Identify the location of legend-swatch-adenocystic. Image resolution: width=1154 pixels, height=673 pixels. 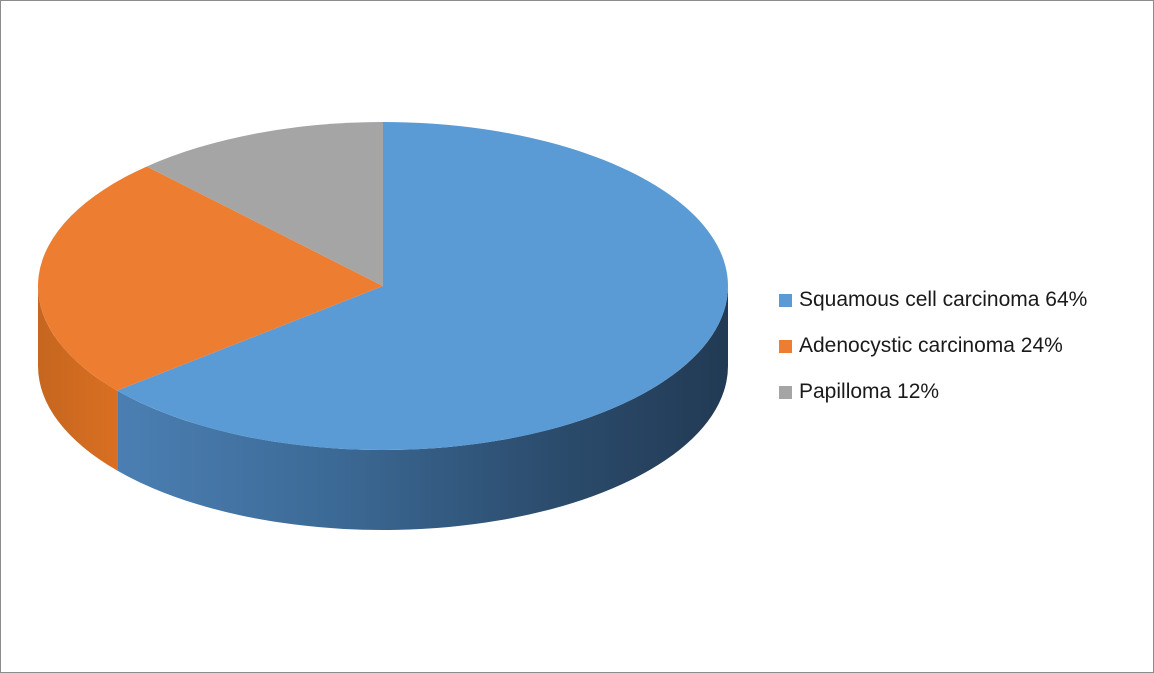
(785, 346).